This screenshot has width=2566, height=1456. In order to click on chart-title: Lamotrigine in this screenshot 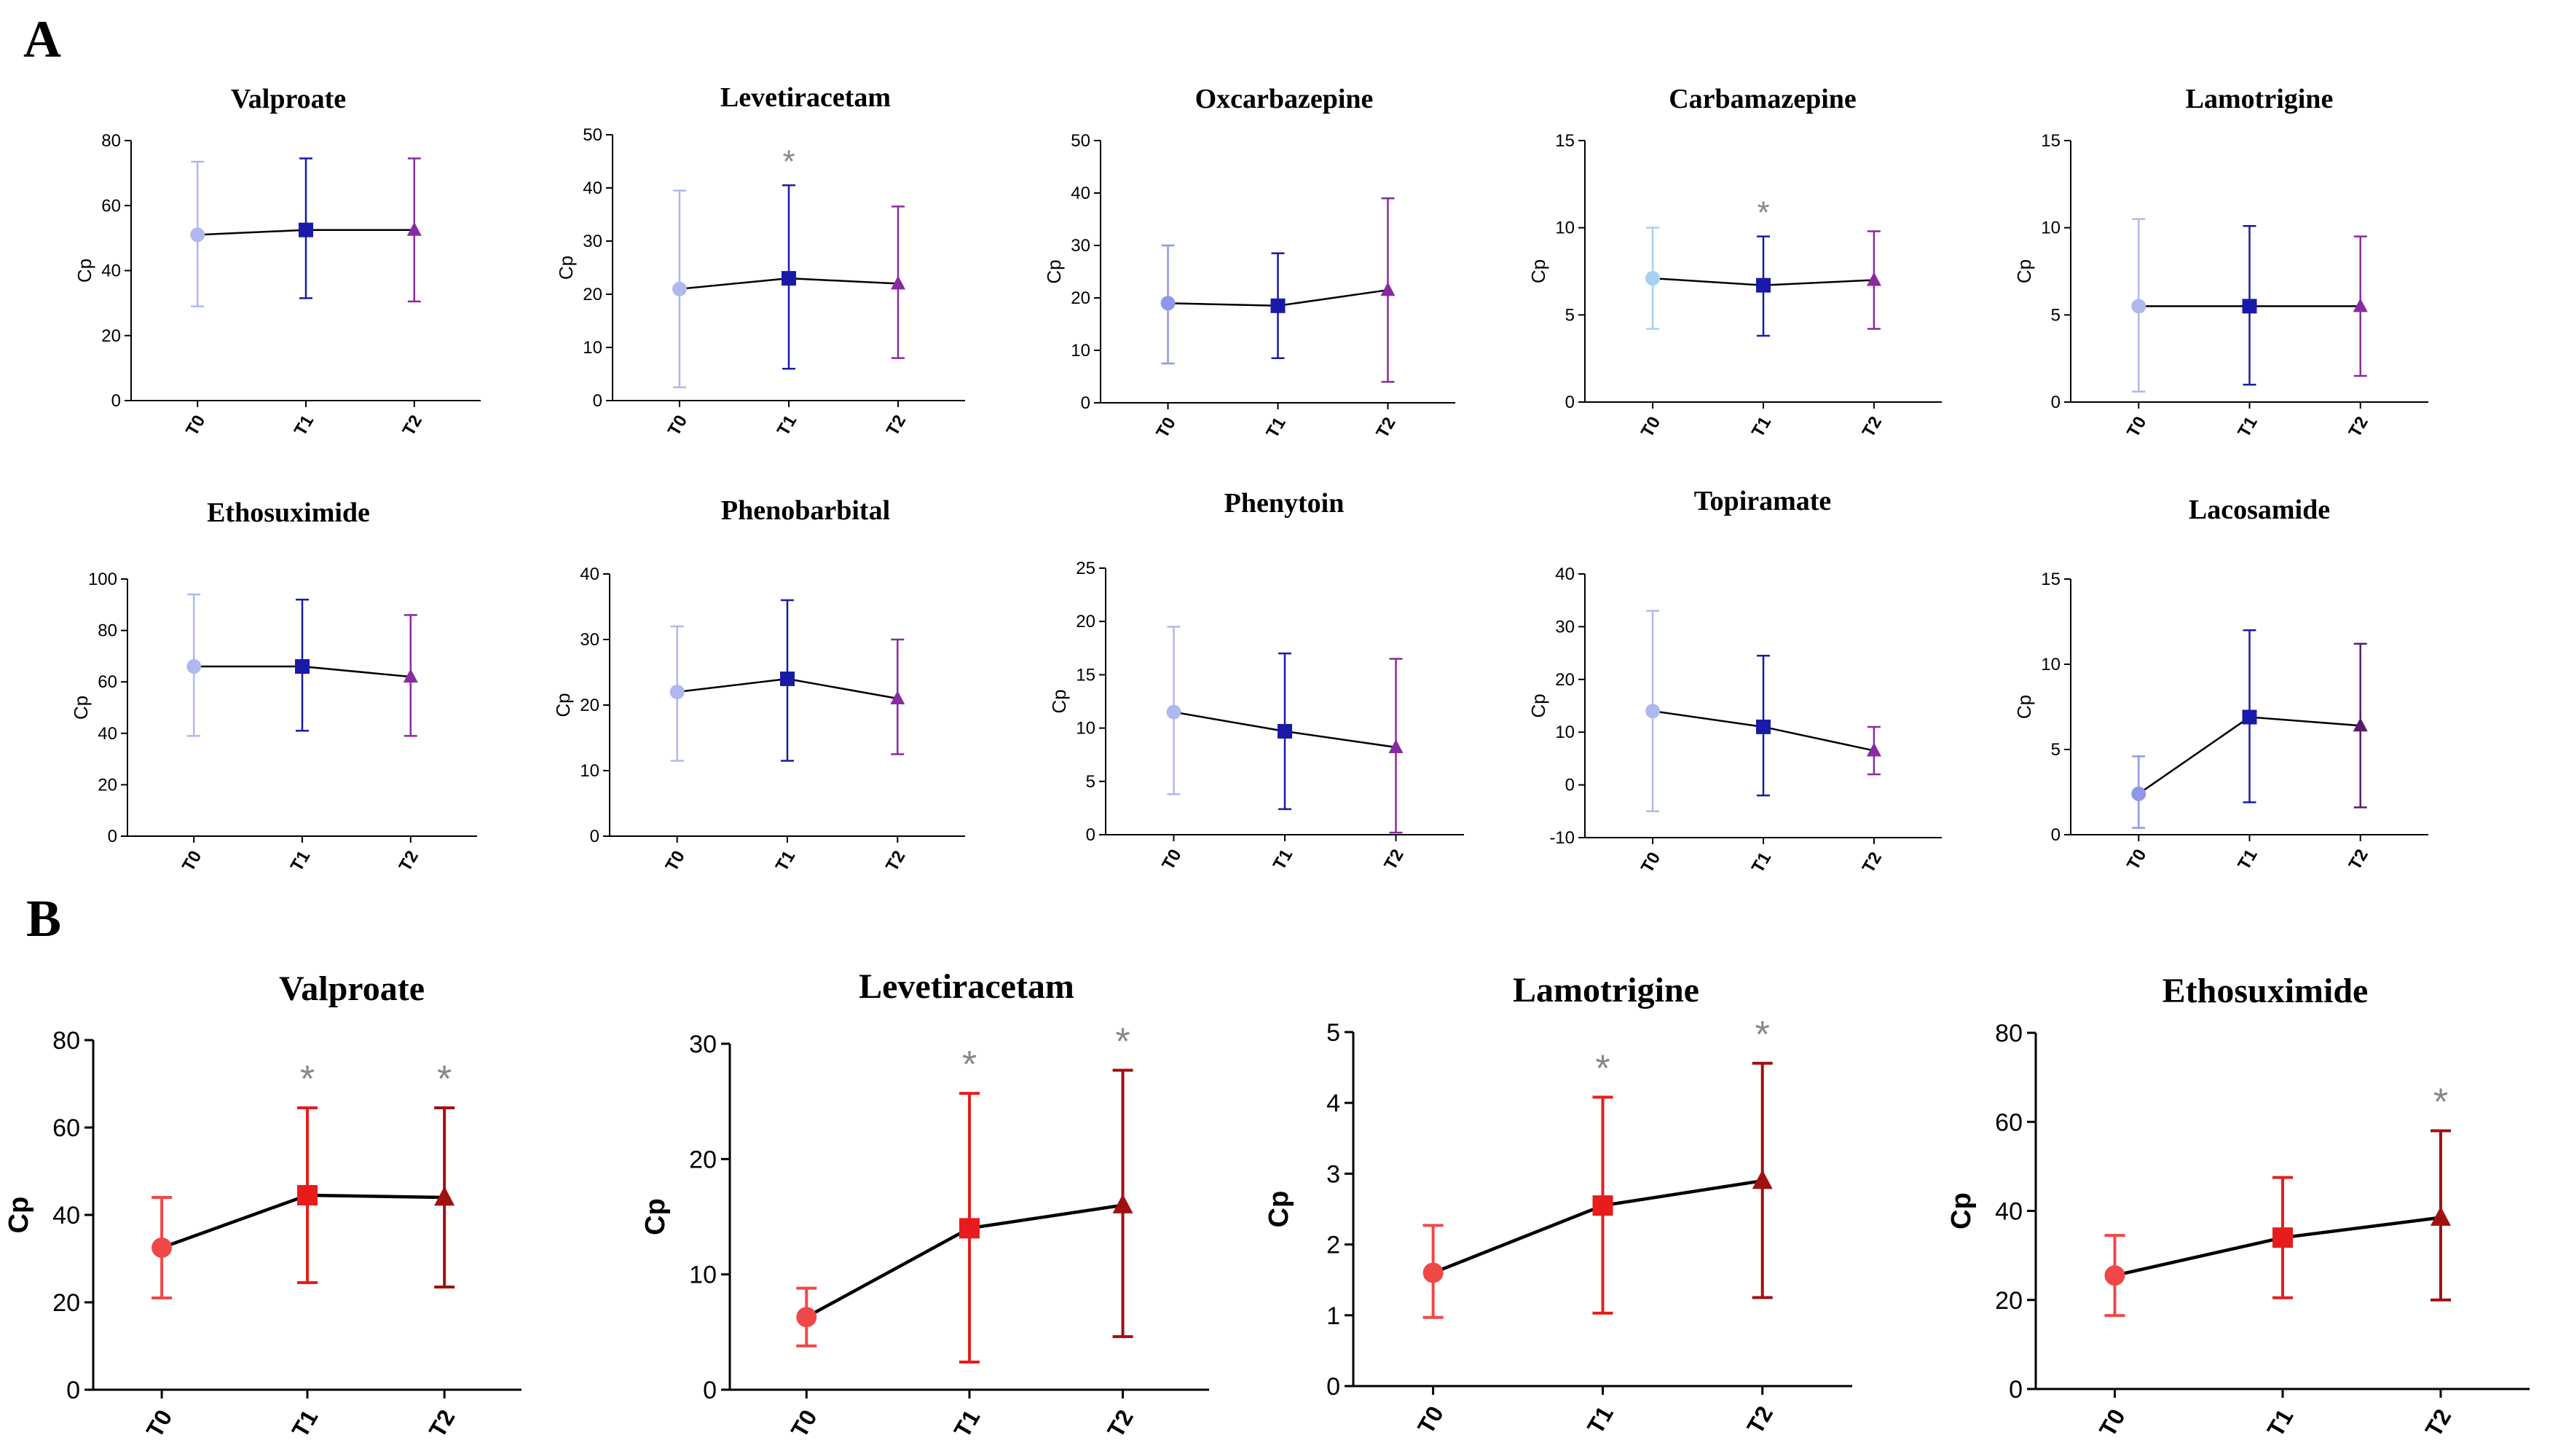, I will do `click(1606, 990)`.